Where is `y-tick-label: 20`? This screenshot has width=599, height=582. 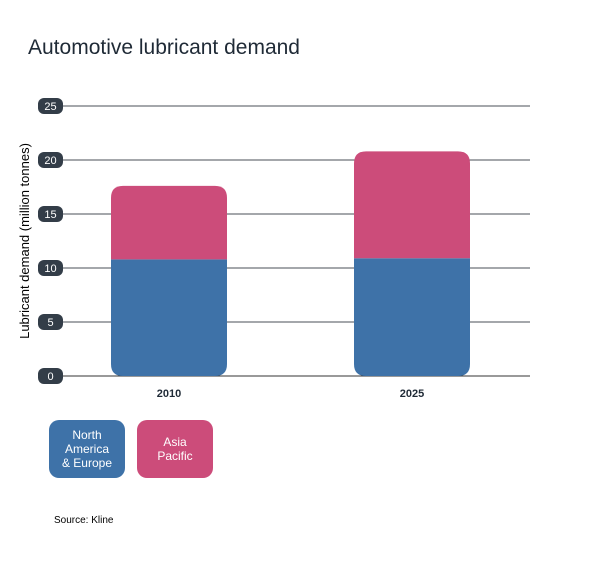
y-tick-label: 20 is located at coordinates (50, 161).